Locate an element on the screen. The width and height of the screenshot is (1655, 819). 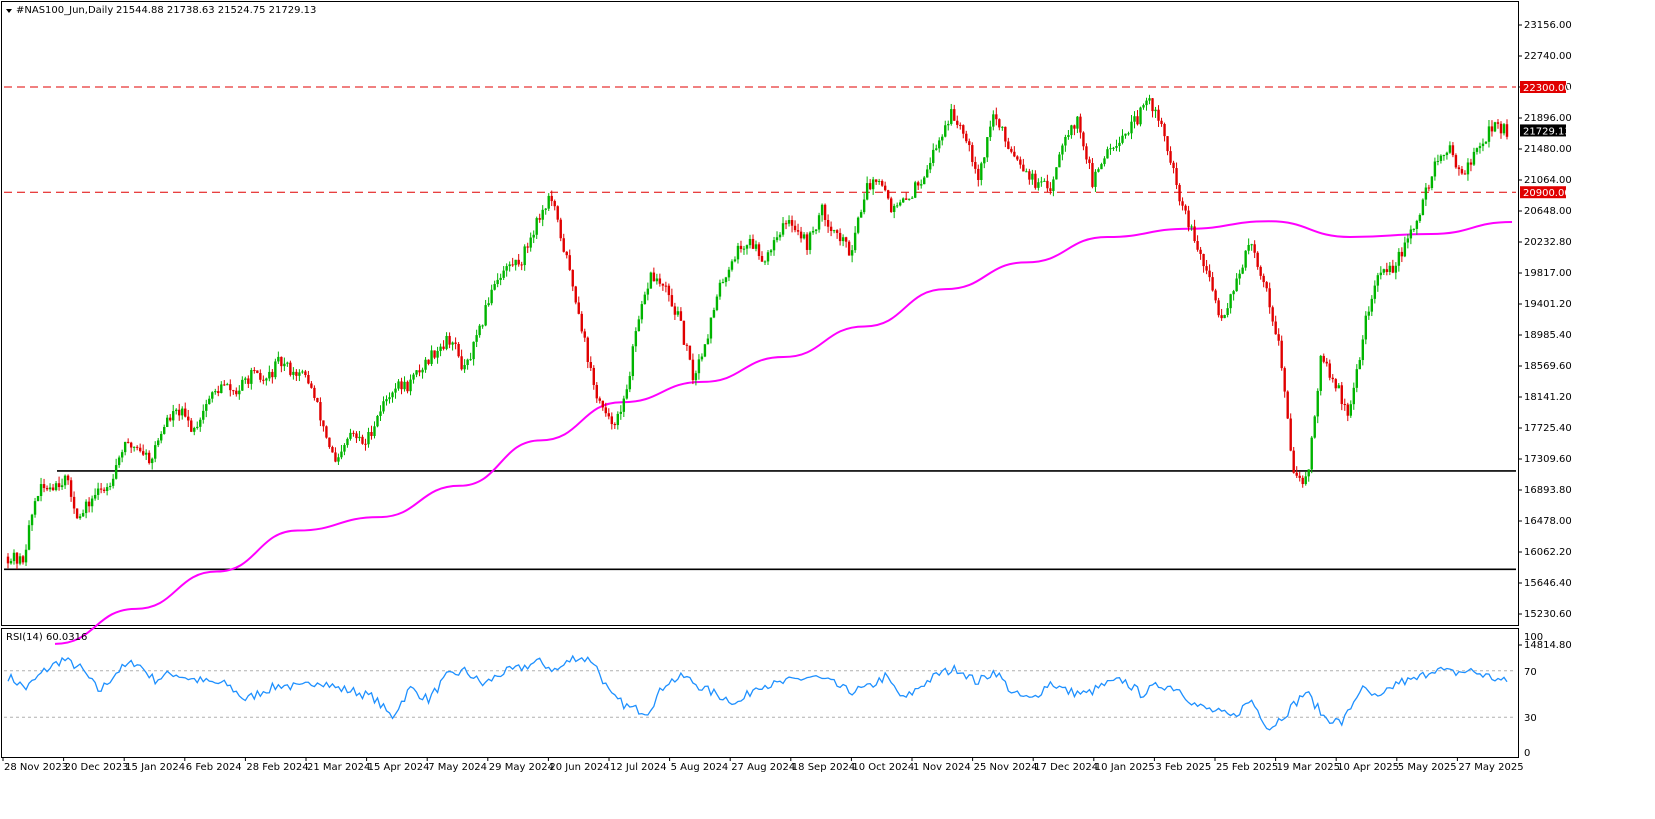
collapse-triangle-icon is located at coordinates (9, 11).